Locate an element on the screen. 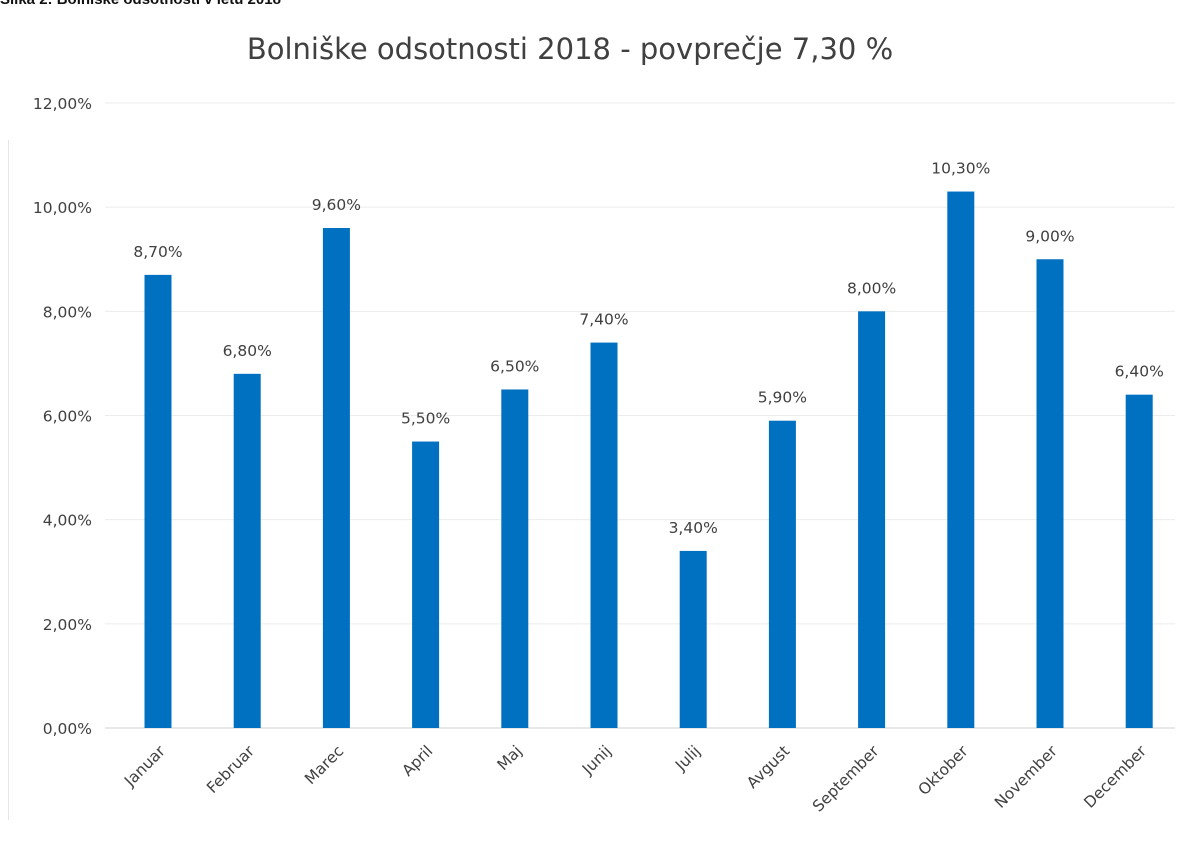 The width and height of the screenshot is (1195, 843). y-axis-ticks: 0,00% 2,00% 4,00% 6,00% 8,00% 10,00% 12,00% is located at coordinates (62, 416).